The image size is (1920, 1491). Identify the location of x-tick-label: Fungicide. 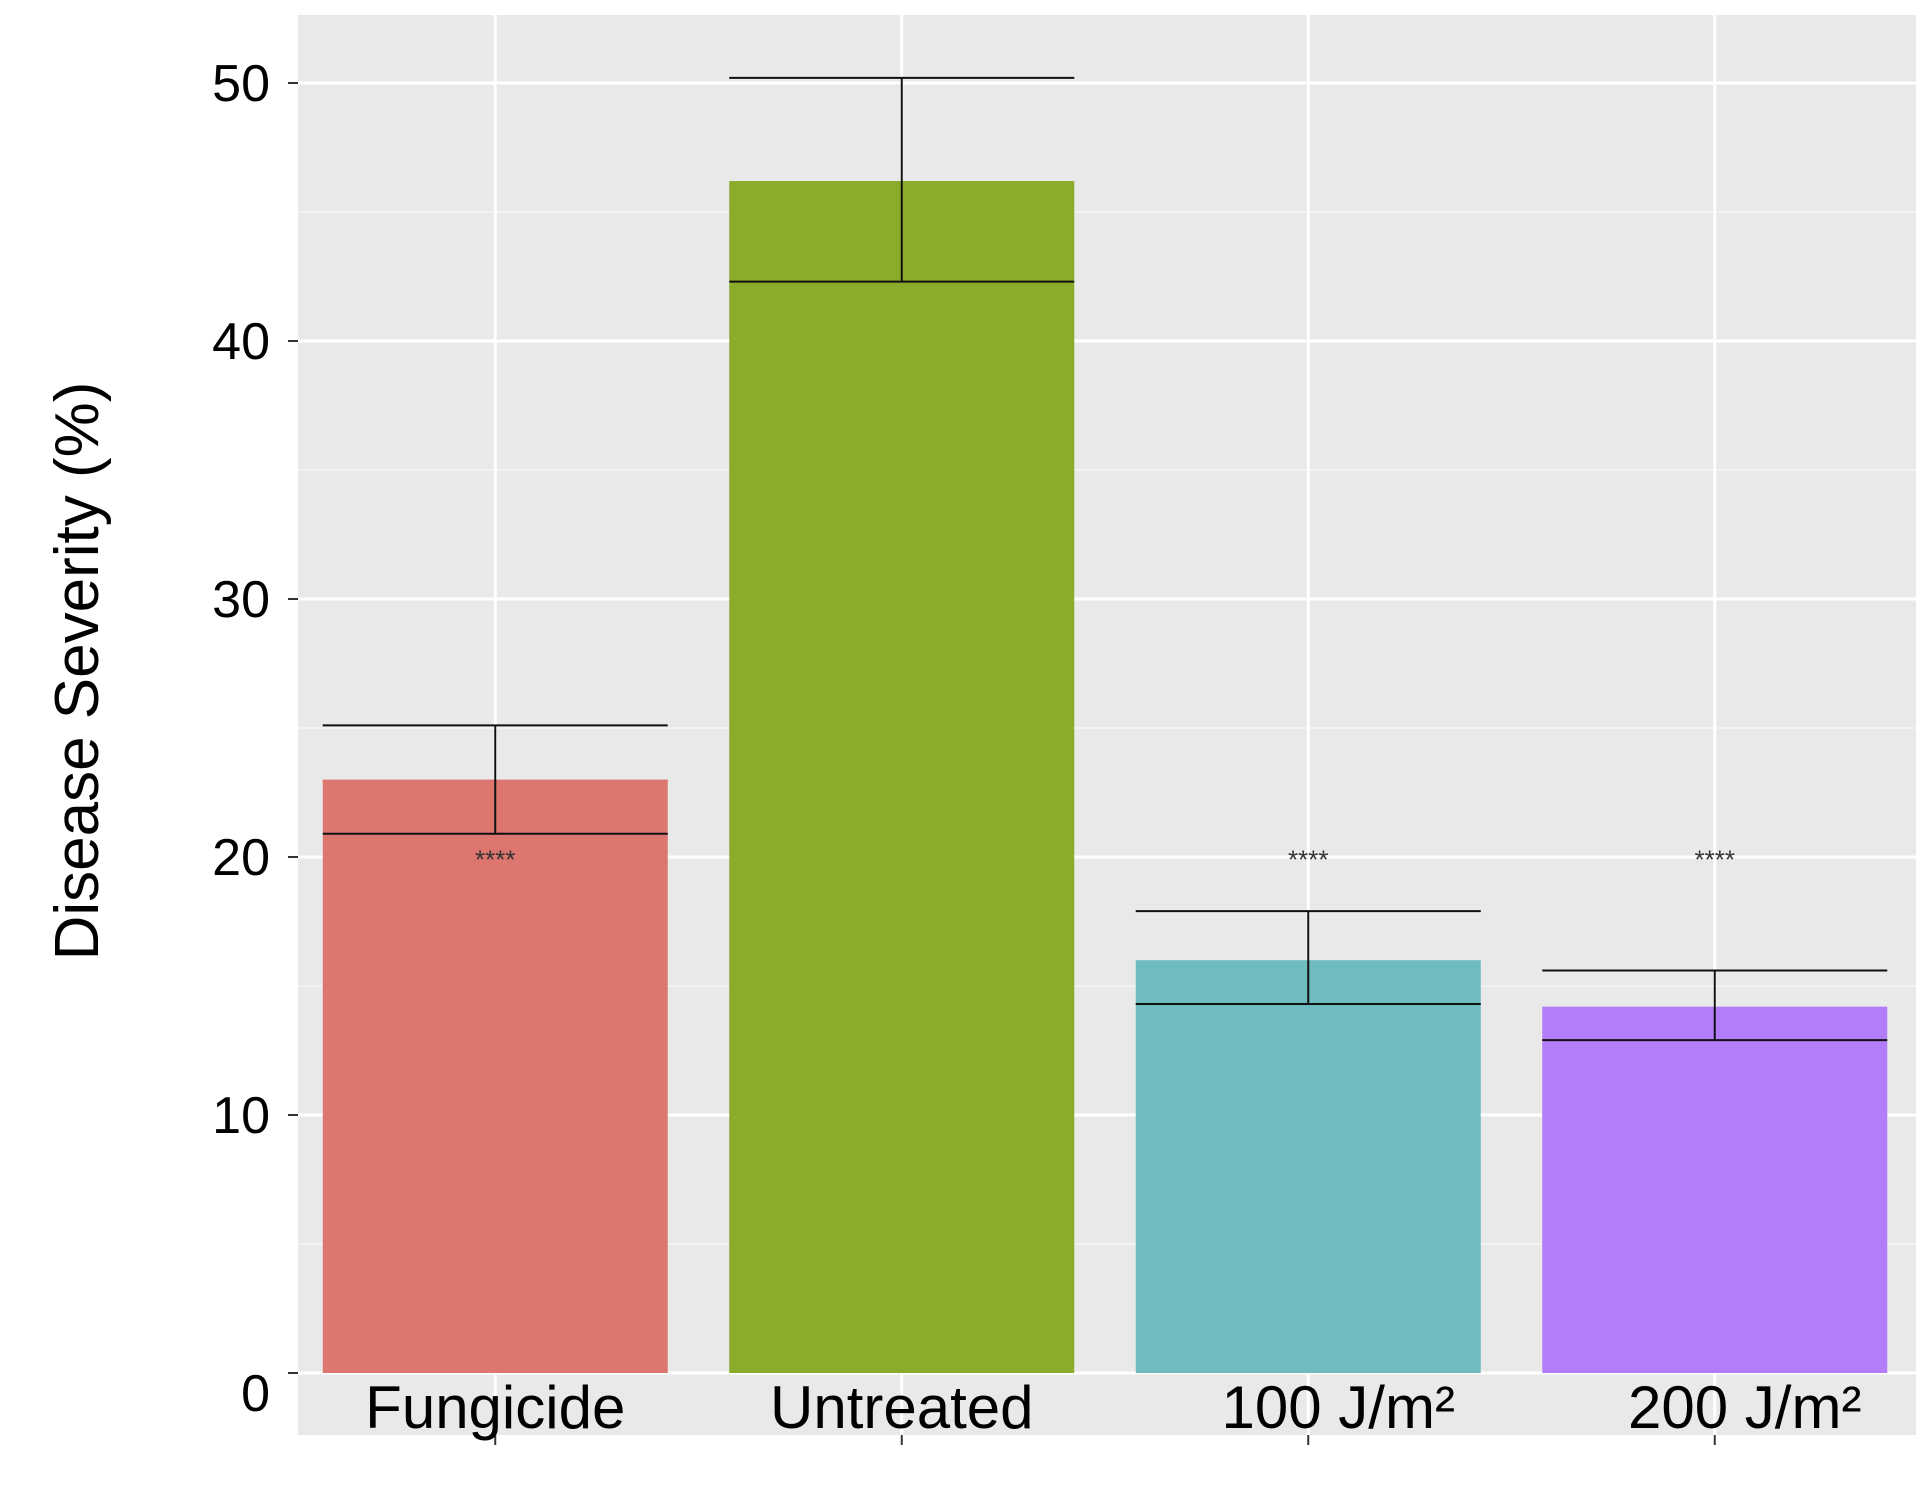
(495, 1407).